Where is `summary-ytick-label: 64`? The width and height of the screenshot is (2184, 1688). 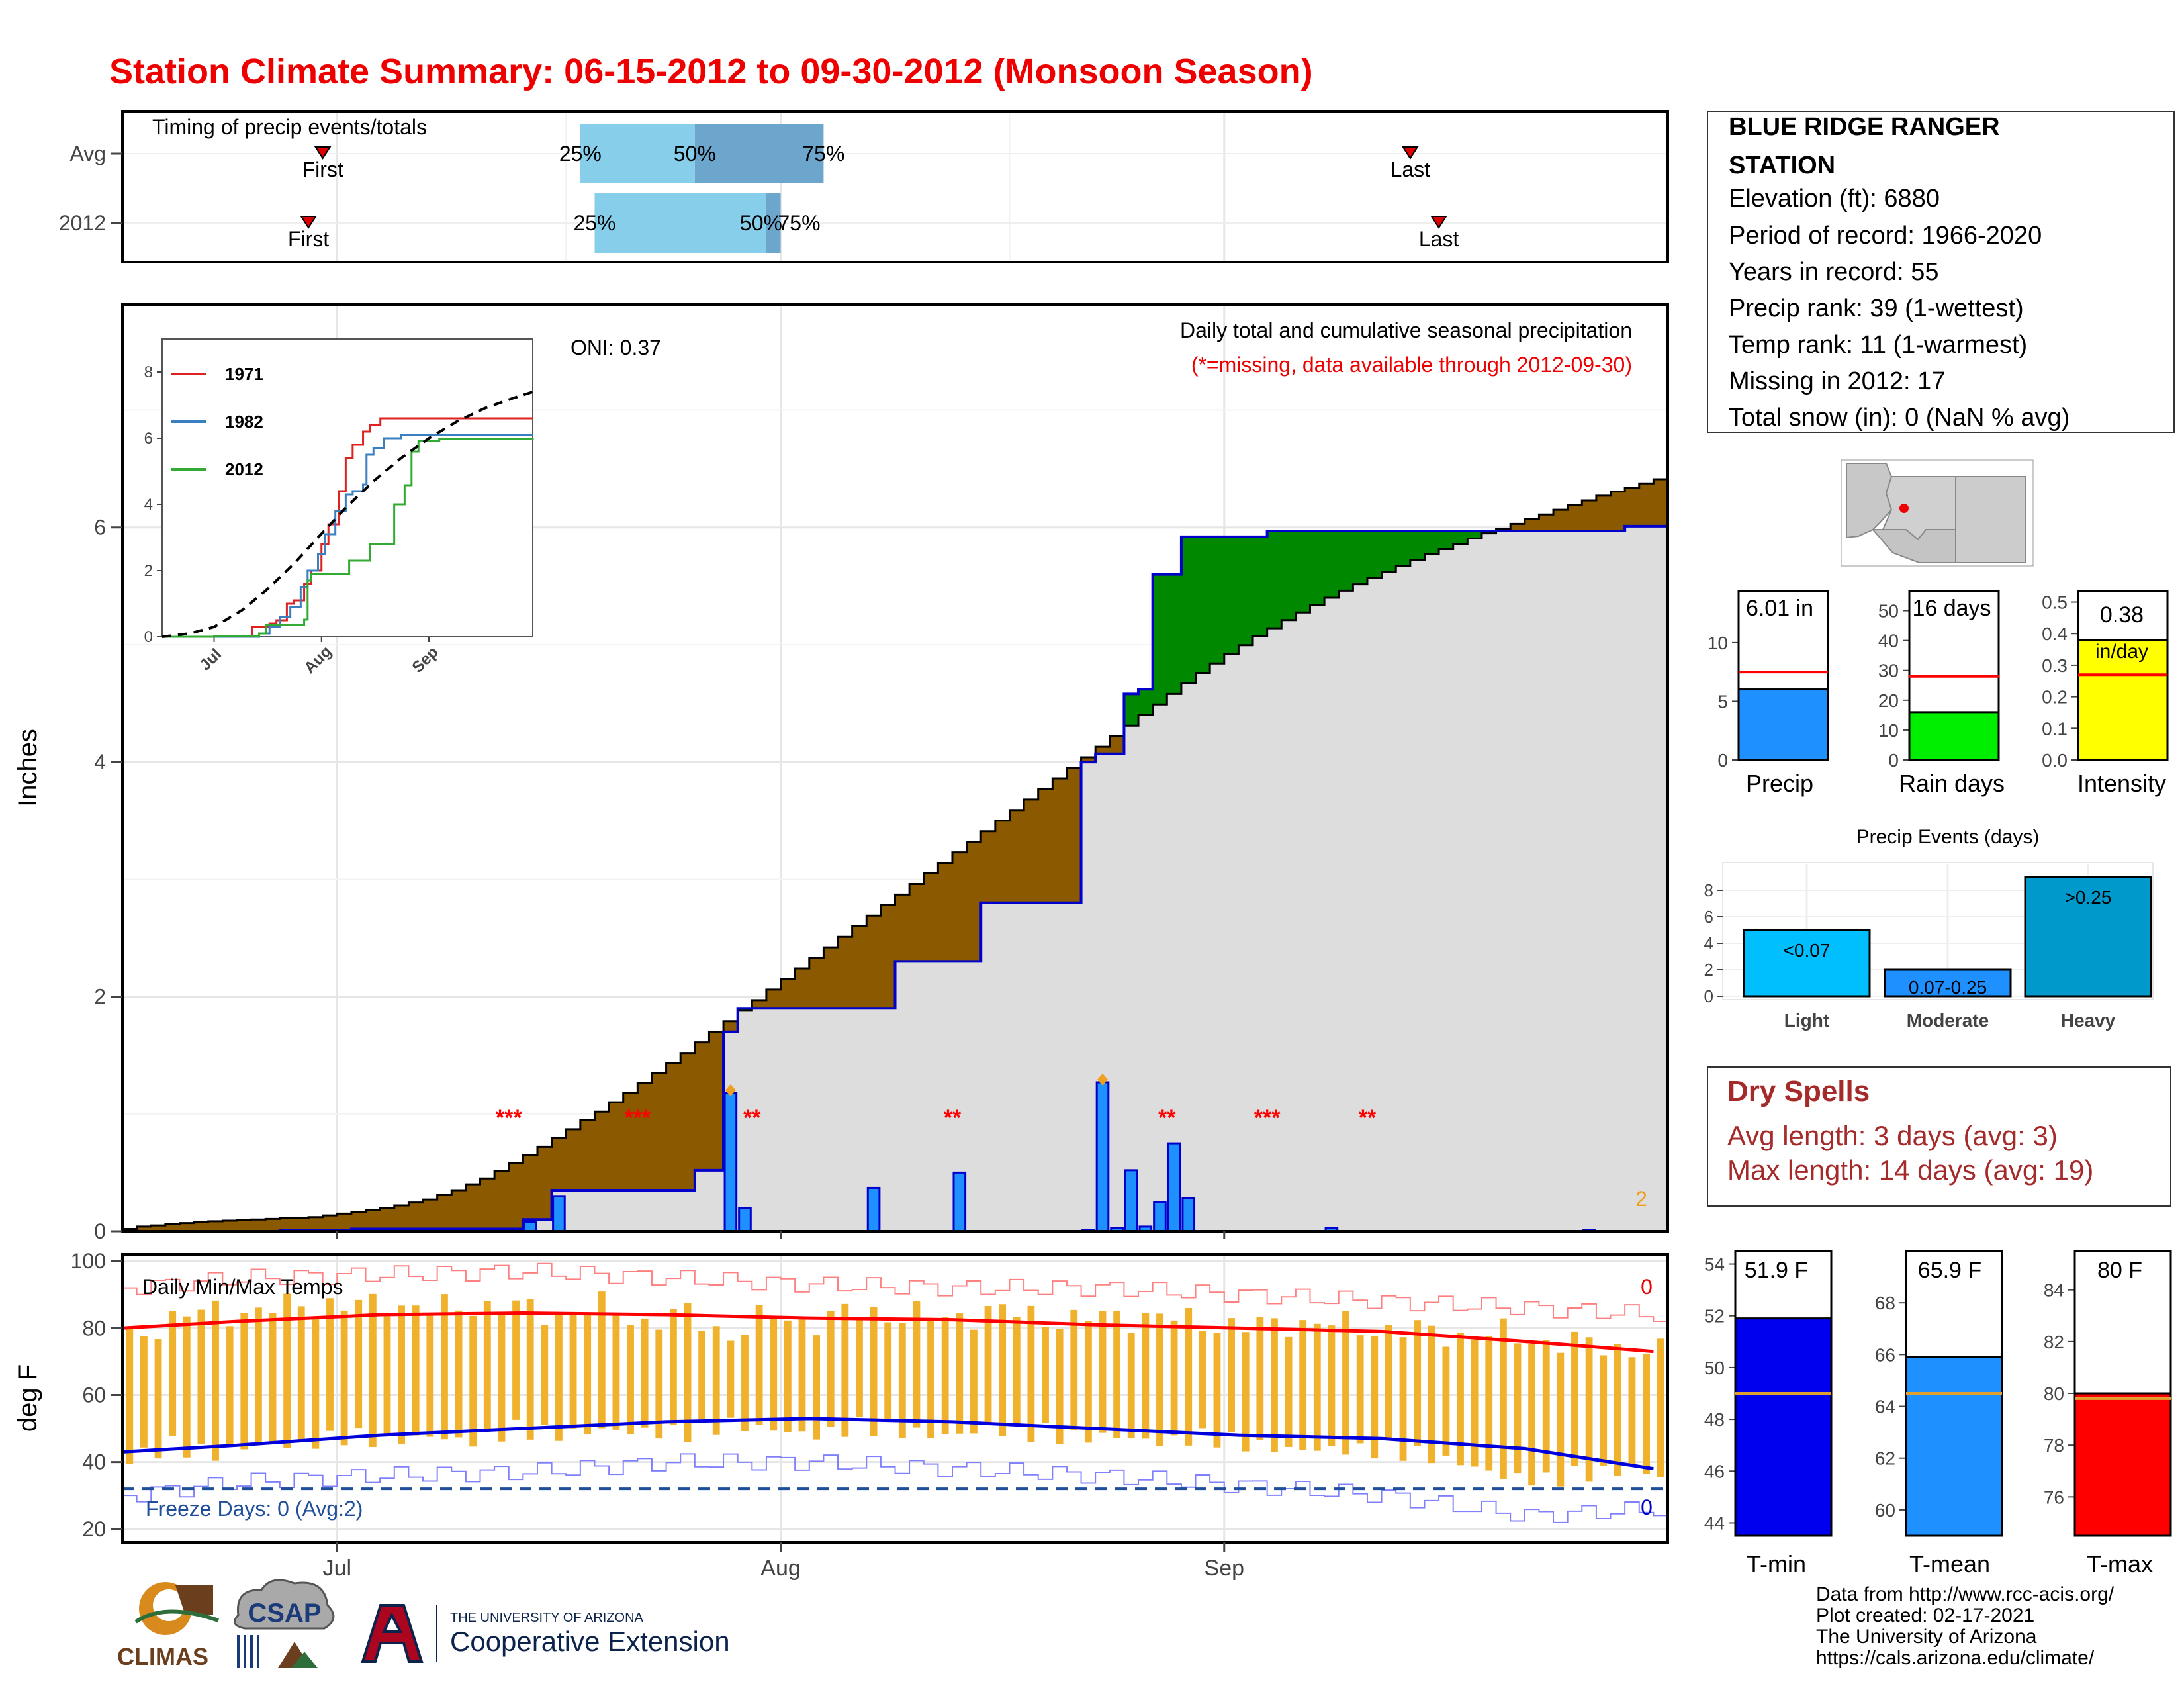
summary-ytick-label: 64 is located at coordinates (1885, 1407).